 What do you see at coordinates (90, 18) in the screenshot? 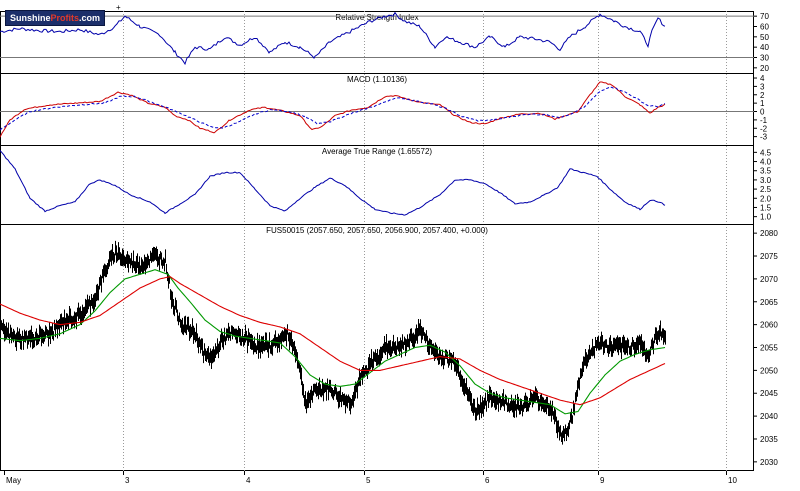
I see `logo-suffix: .com` at bounding box center [90, 18].